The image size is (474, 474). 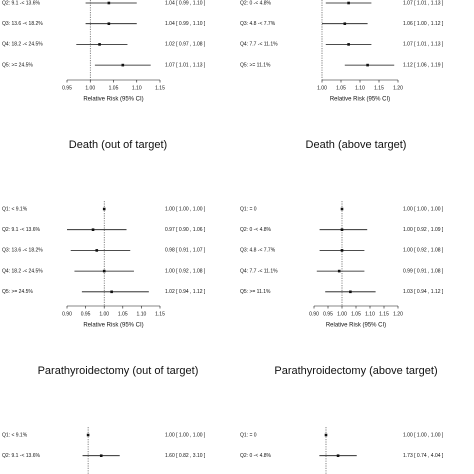 I want to click on value-label: 1.73 [ 0.74 , 4.04 ], so click(x=423, y=456).